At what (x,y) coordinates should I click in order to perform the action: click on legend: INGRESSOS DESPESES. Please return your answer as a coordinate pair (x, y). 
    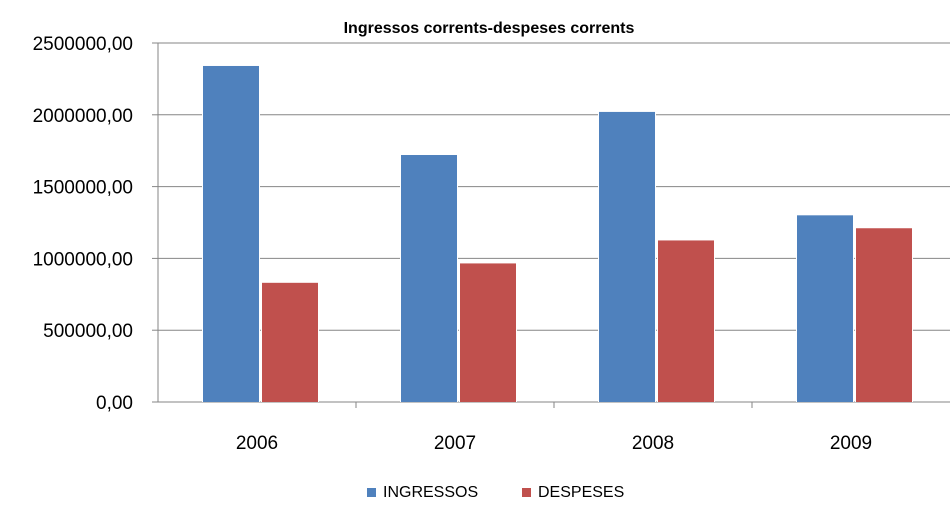
    Looking at the image, I should click on (495, 492).